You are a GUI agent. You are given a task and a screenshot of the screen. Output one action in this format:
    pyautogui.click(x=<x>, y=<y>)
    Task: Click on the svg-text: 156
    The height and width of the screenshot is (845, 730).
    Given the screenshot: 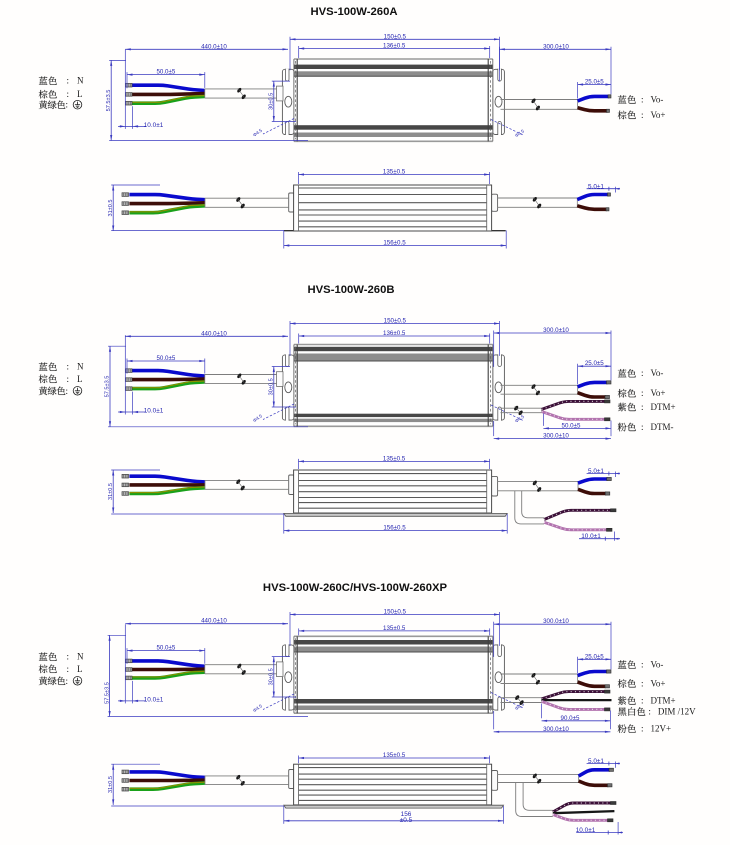 What is the action you would take?
    pyautogui.click(x=406, y=814)
    